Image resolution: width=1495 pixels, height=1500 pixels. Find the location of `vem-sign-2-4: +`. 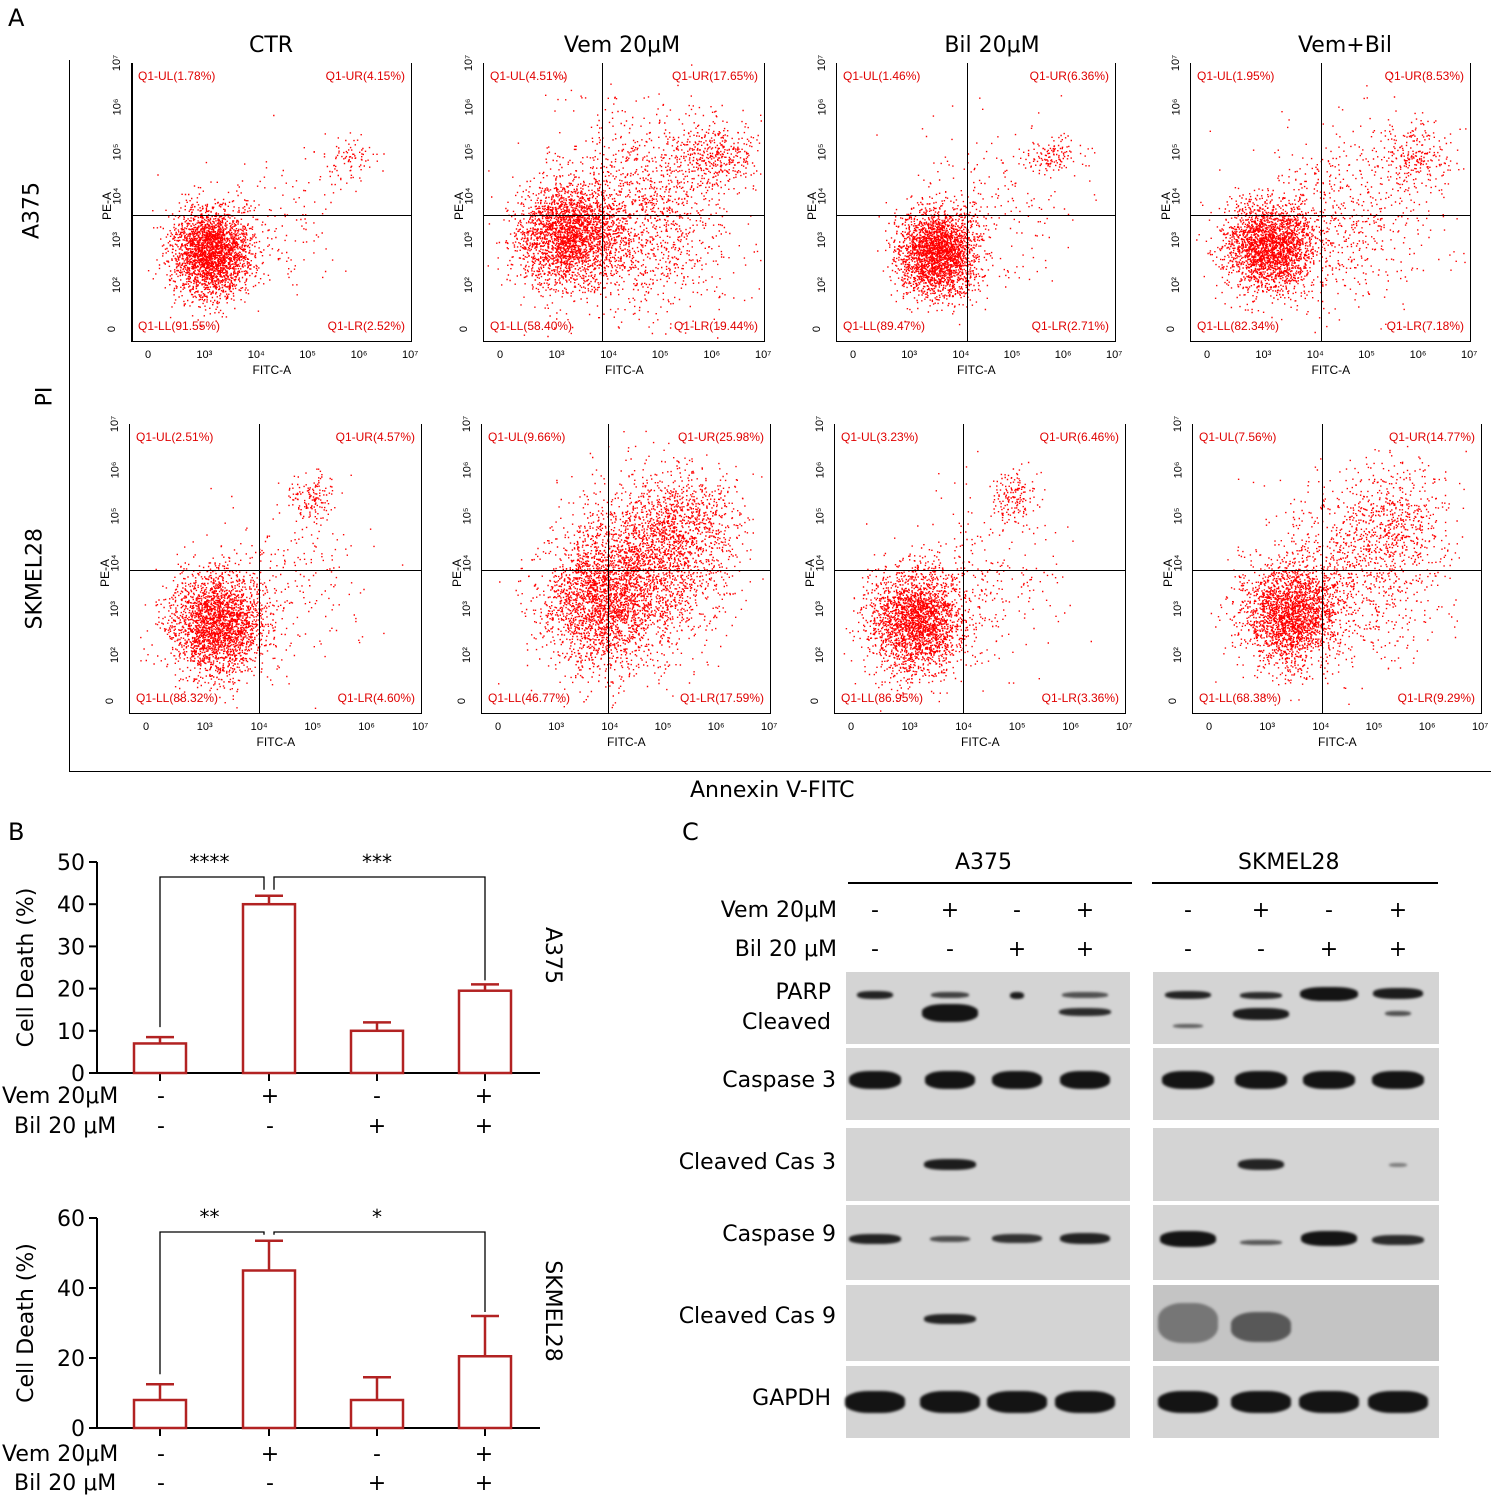

vem-sign-2-4: + is located at coordinates (484, 1454).